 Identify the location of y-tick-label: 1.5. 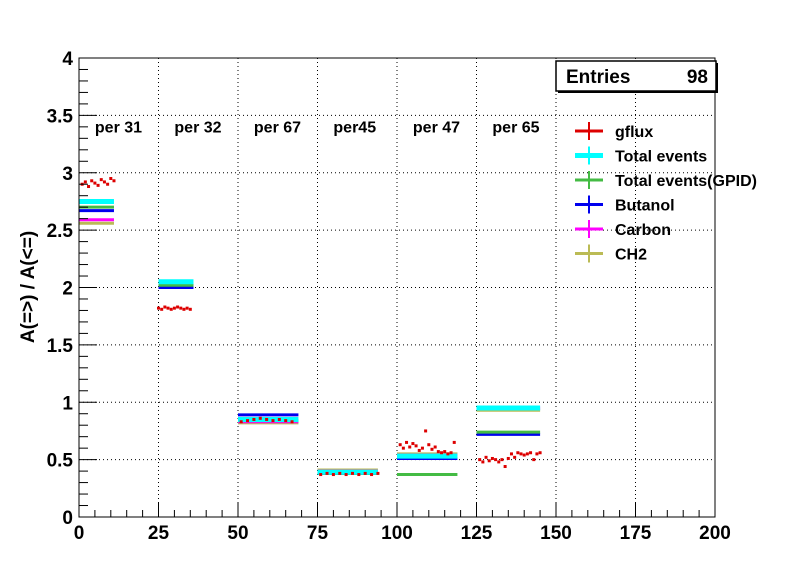
(60, 346).